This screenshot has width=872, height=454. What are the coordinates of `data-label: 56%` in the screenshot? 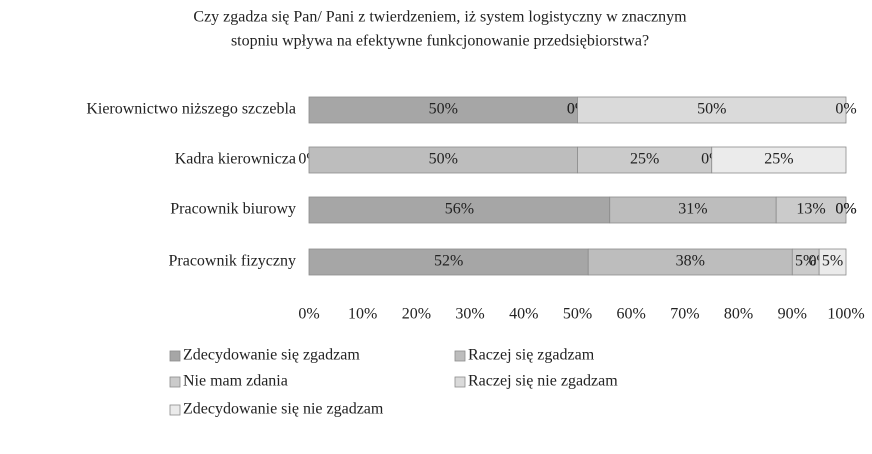 It's located at (459, 209).